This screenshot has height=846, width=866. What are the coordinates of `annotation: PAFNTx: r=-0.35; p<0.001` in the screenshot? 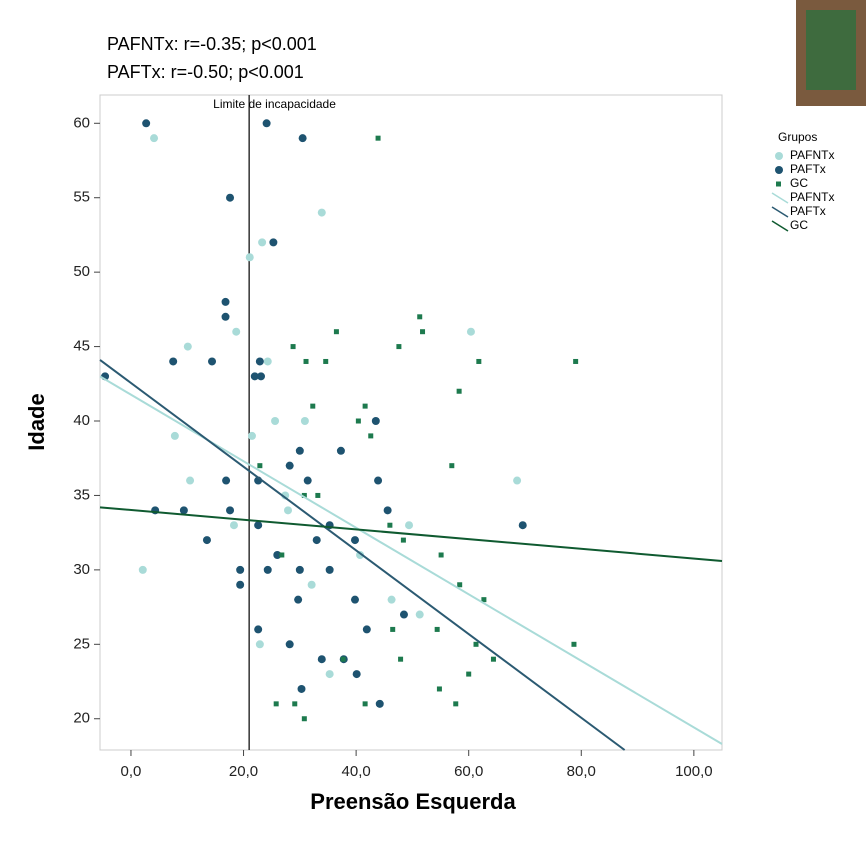 It's located at (212, 44).